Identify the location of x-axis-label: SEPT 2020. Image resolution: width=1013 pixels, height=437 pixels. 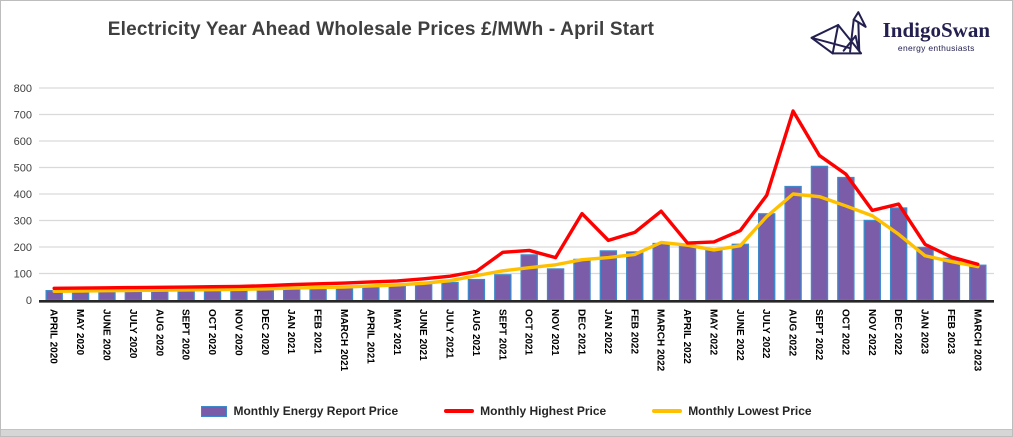
(185, 335).